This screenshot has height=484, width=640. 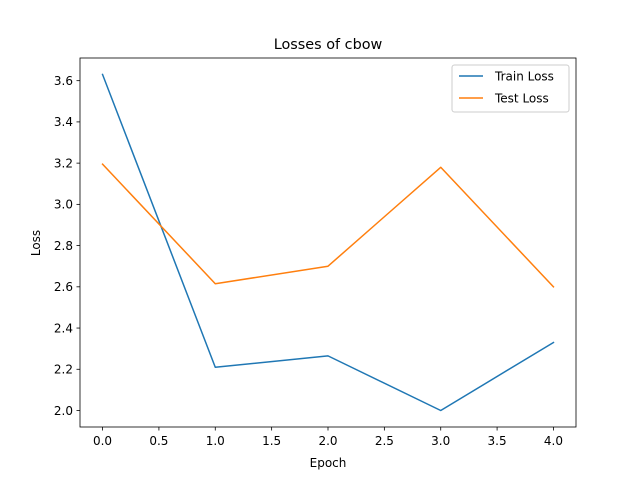 I want to click on y-tick-label: 3.0, so click(x=63, y=205).